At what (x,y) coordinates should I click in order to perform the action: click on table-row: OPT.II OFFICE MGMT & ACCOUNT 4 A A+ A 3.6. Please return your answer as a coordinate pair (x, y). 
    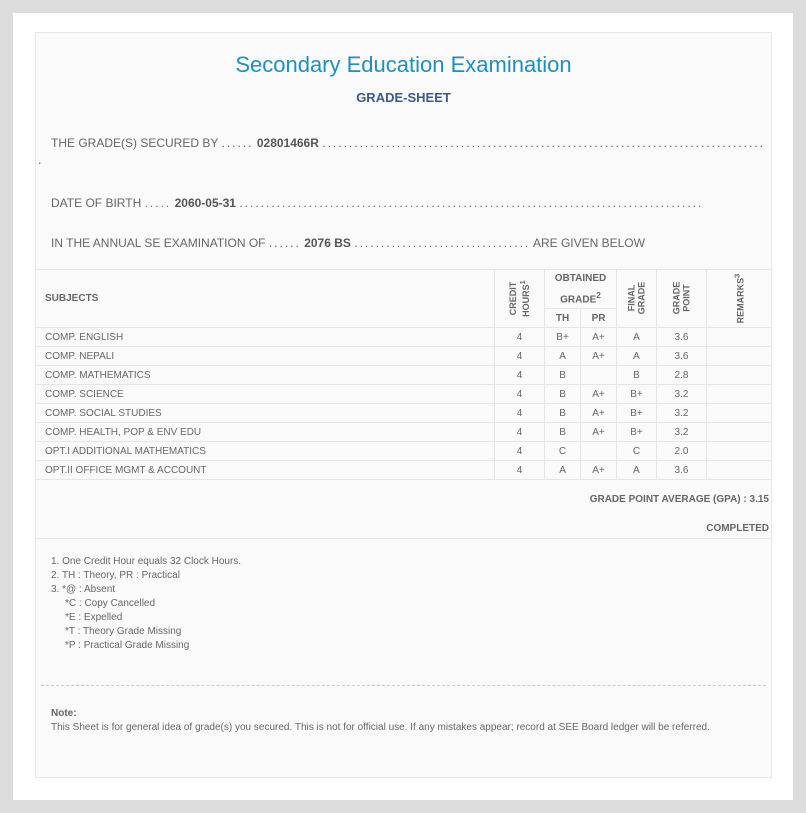
    Looking at the image, I should click on (404, 470).